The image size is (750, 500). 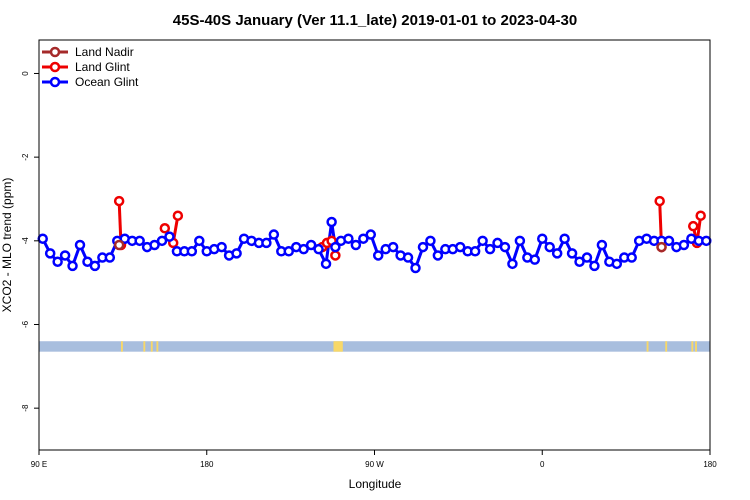 I want to click on y-tick-label: -6, so click(x=25, y=324).